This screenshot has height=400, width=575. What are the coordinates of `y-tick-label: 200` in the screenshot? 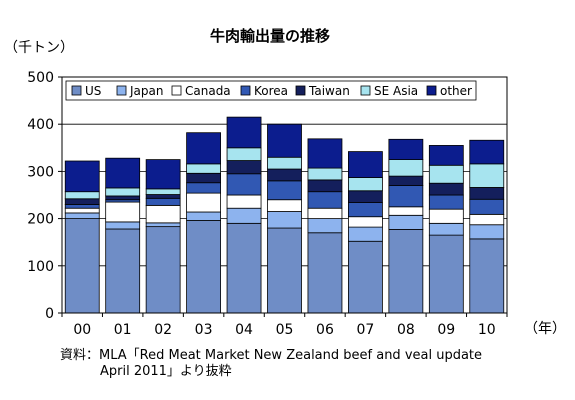 It's located at (40, 220).